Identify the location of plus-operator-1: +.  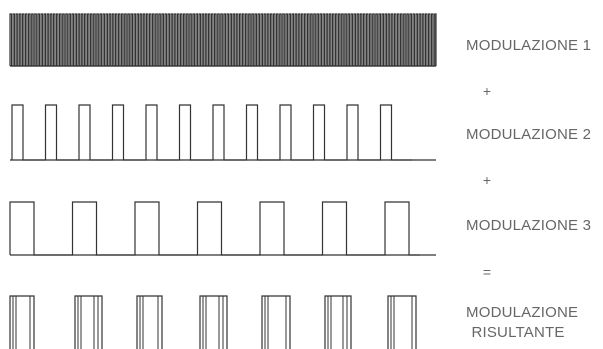
(487, 91).